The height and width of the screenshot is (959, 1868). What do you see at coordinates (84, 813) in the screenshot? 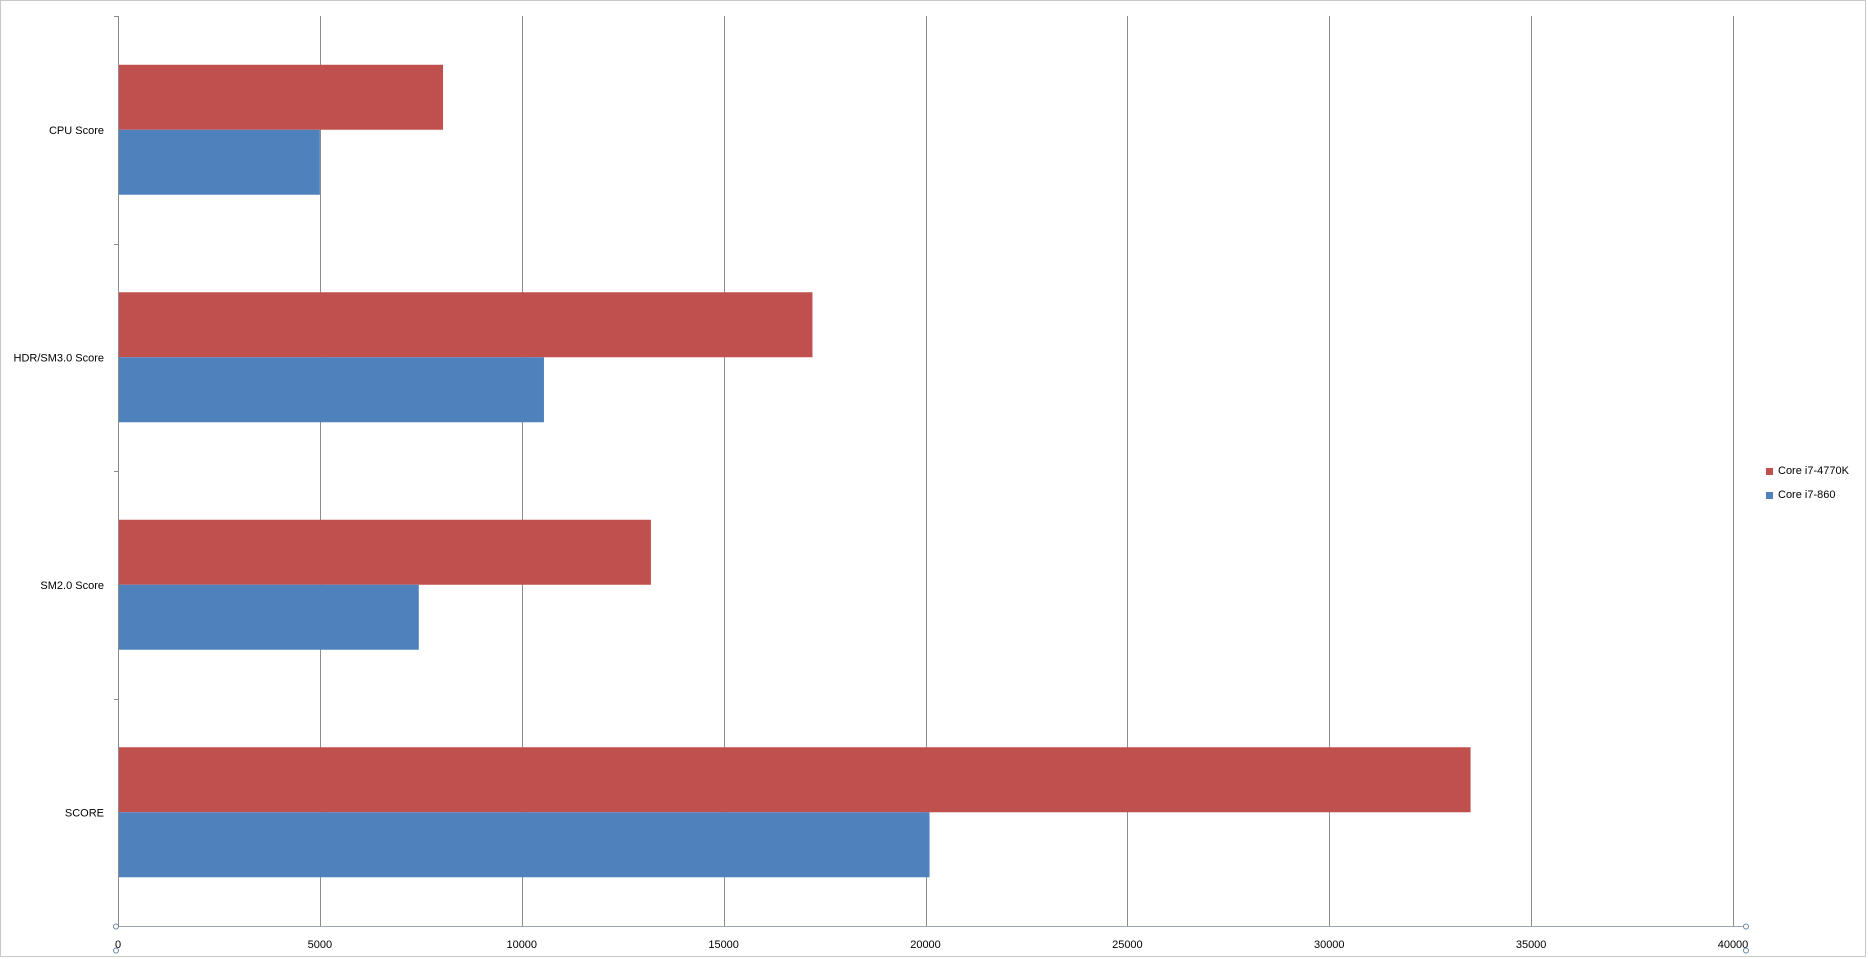
I see `category-label: SCORE` at bounding box center [84, 813].